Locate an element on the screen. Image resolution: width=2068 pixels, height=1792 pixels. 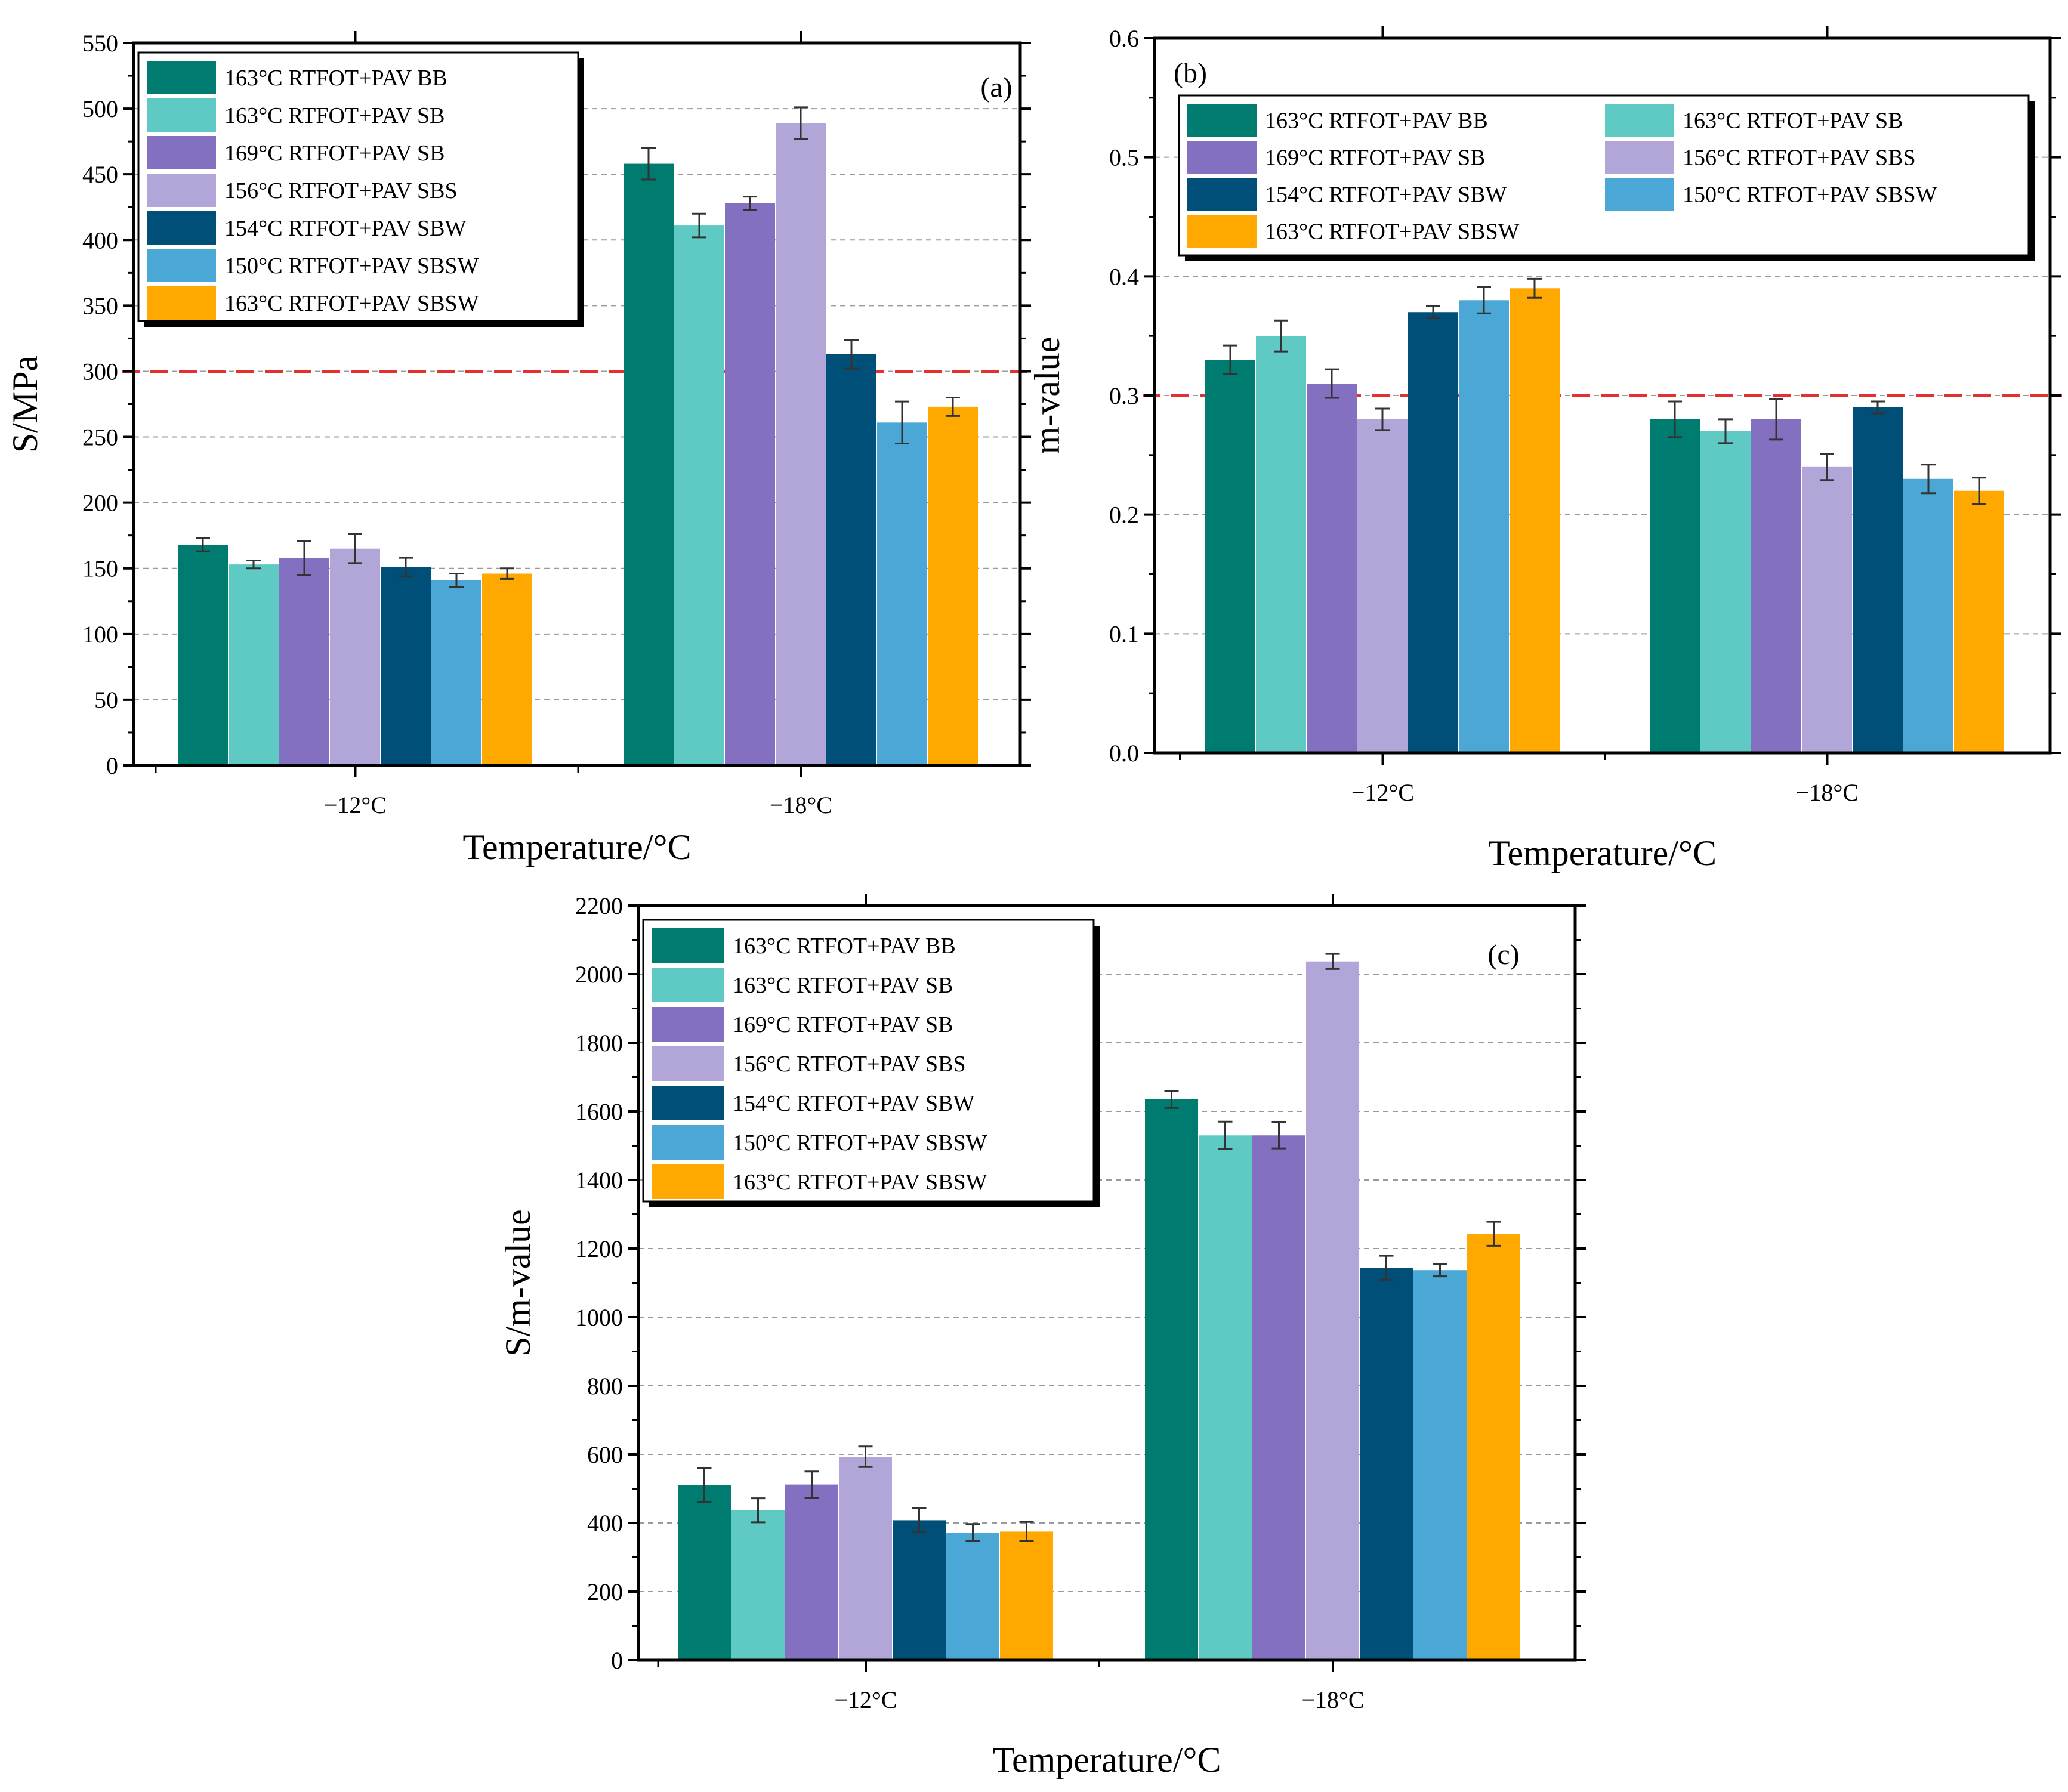
y-tick-label: 2200 is located at coordinates (599, 906).